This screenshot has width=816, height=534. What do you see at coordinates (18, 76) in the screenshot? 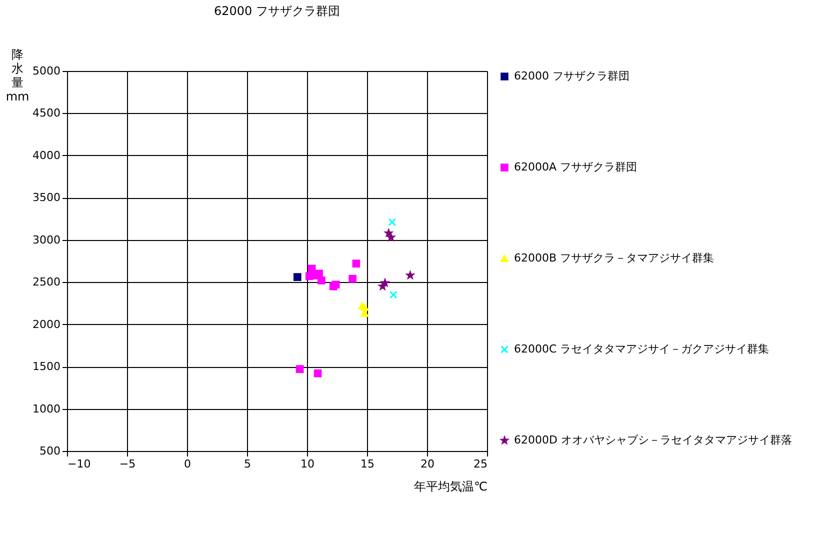
I see `y-axis-title: 降水量 mm` at bounding box center [18, 76].